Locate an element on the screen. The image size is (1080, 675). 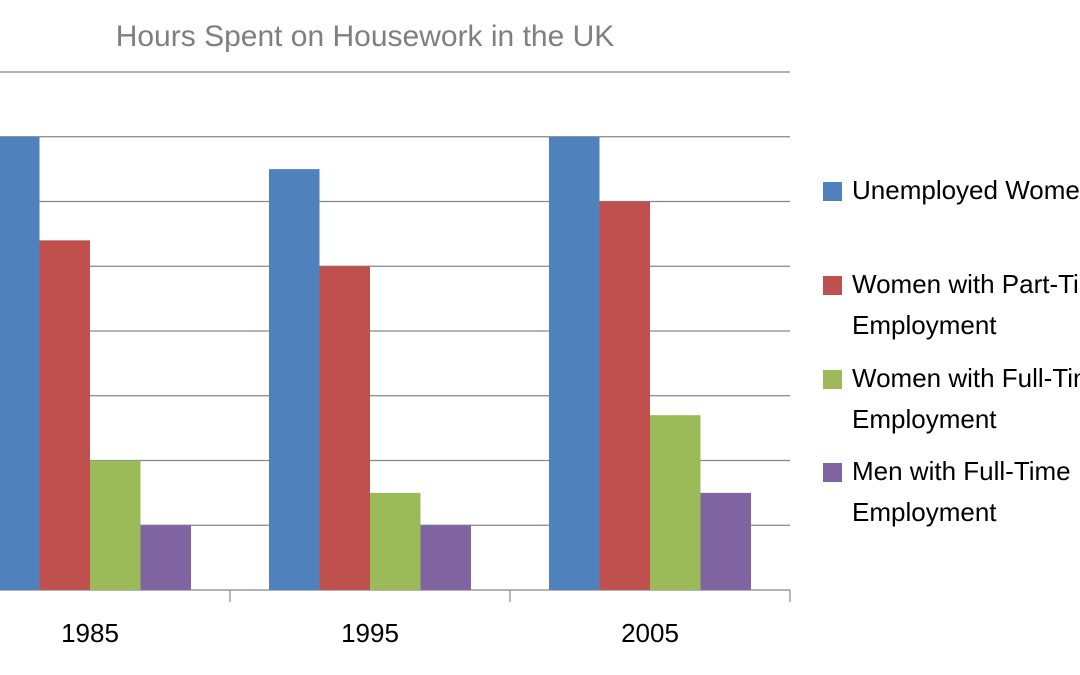
x-tick-label: 1985 is located at coordinates (90, 633).